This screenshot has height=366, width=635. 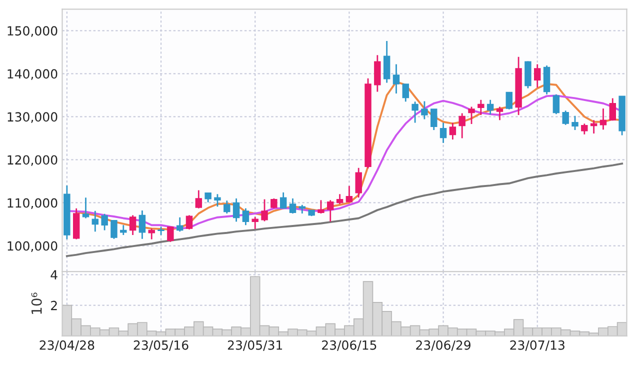 What do you see at coordinates (33, 246) in the screenshot?
I see `y-tick-label: 100,000` at bounding box center [33, 246].